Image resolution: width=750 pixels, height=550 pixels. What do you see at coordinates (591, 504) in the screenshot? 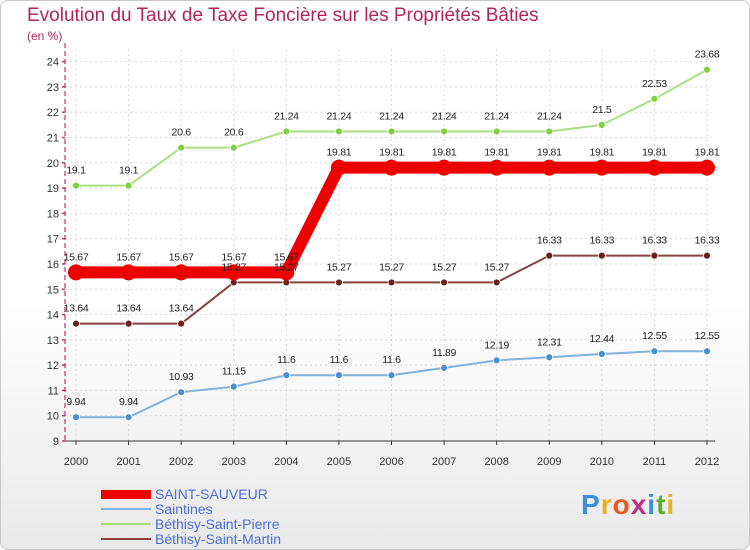
I see `logo-letter: P` at bounding box center [591, 504].